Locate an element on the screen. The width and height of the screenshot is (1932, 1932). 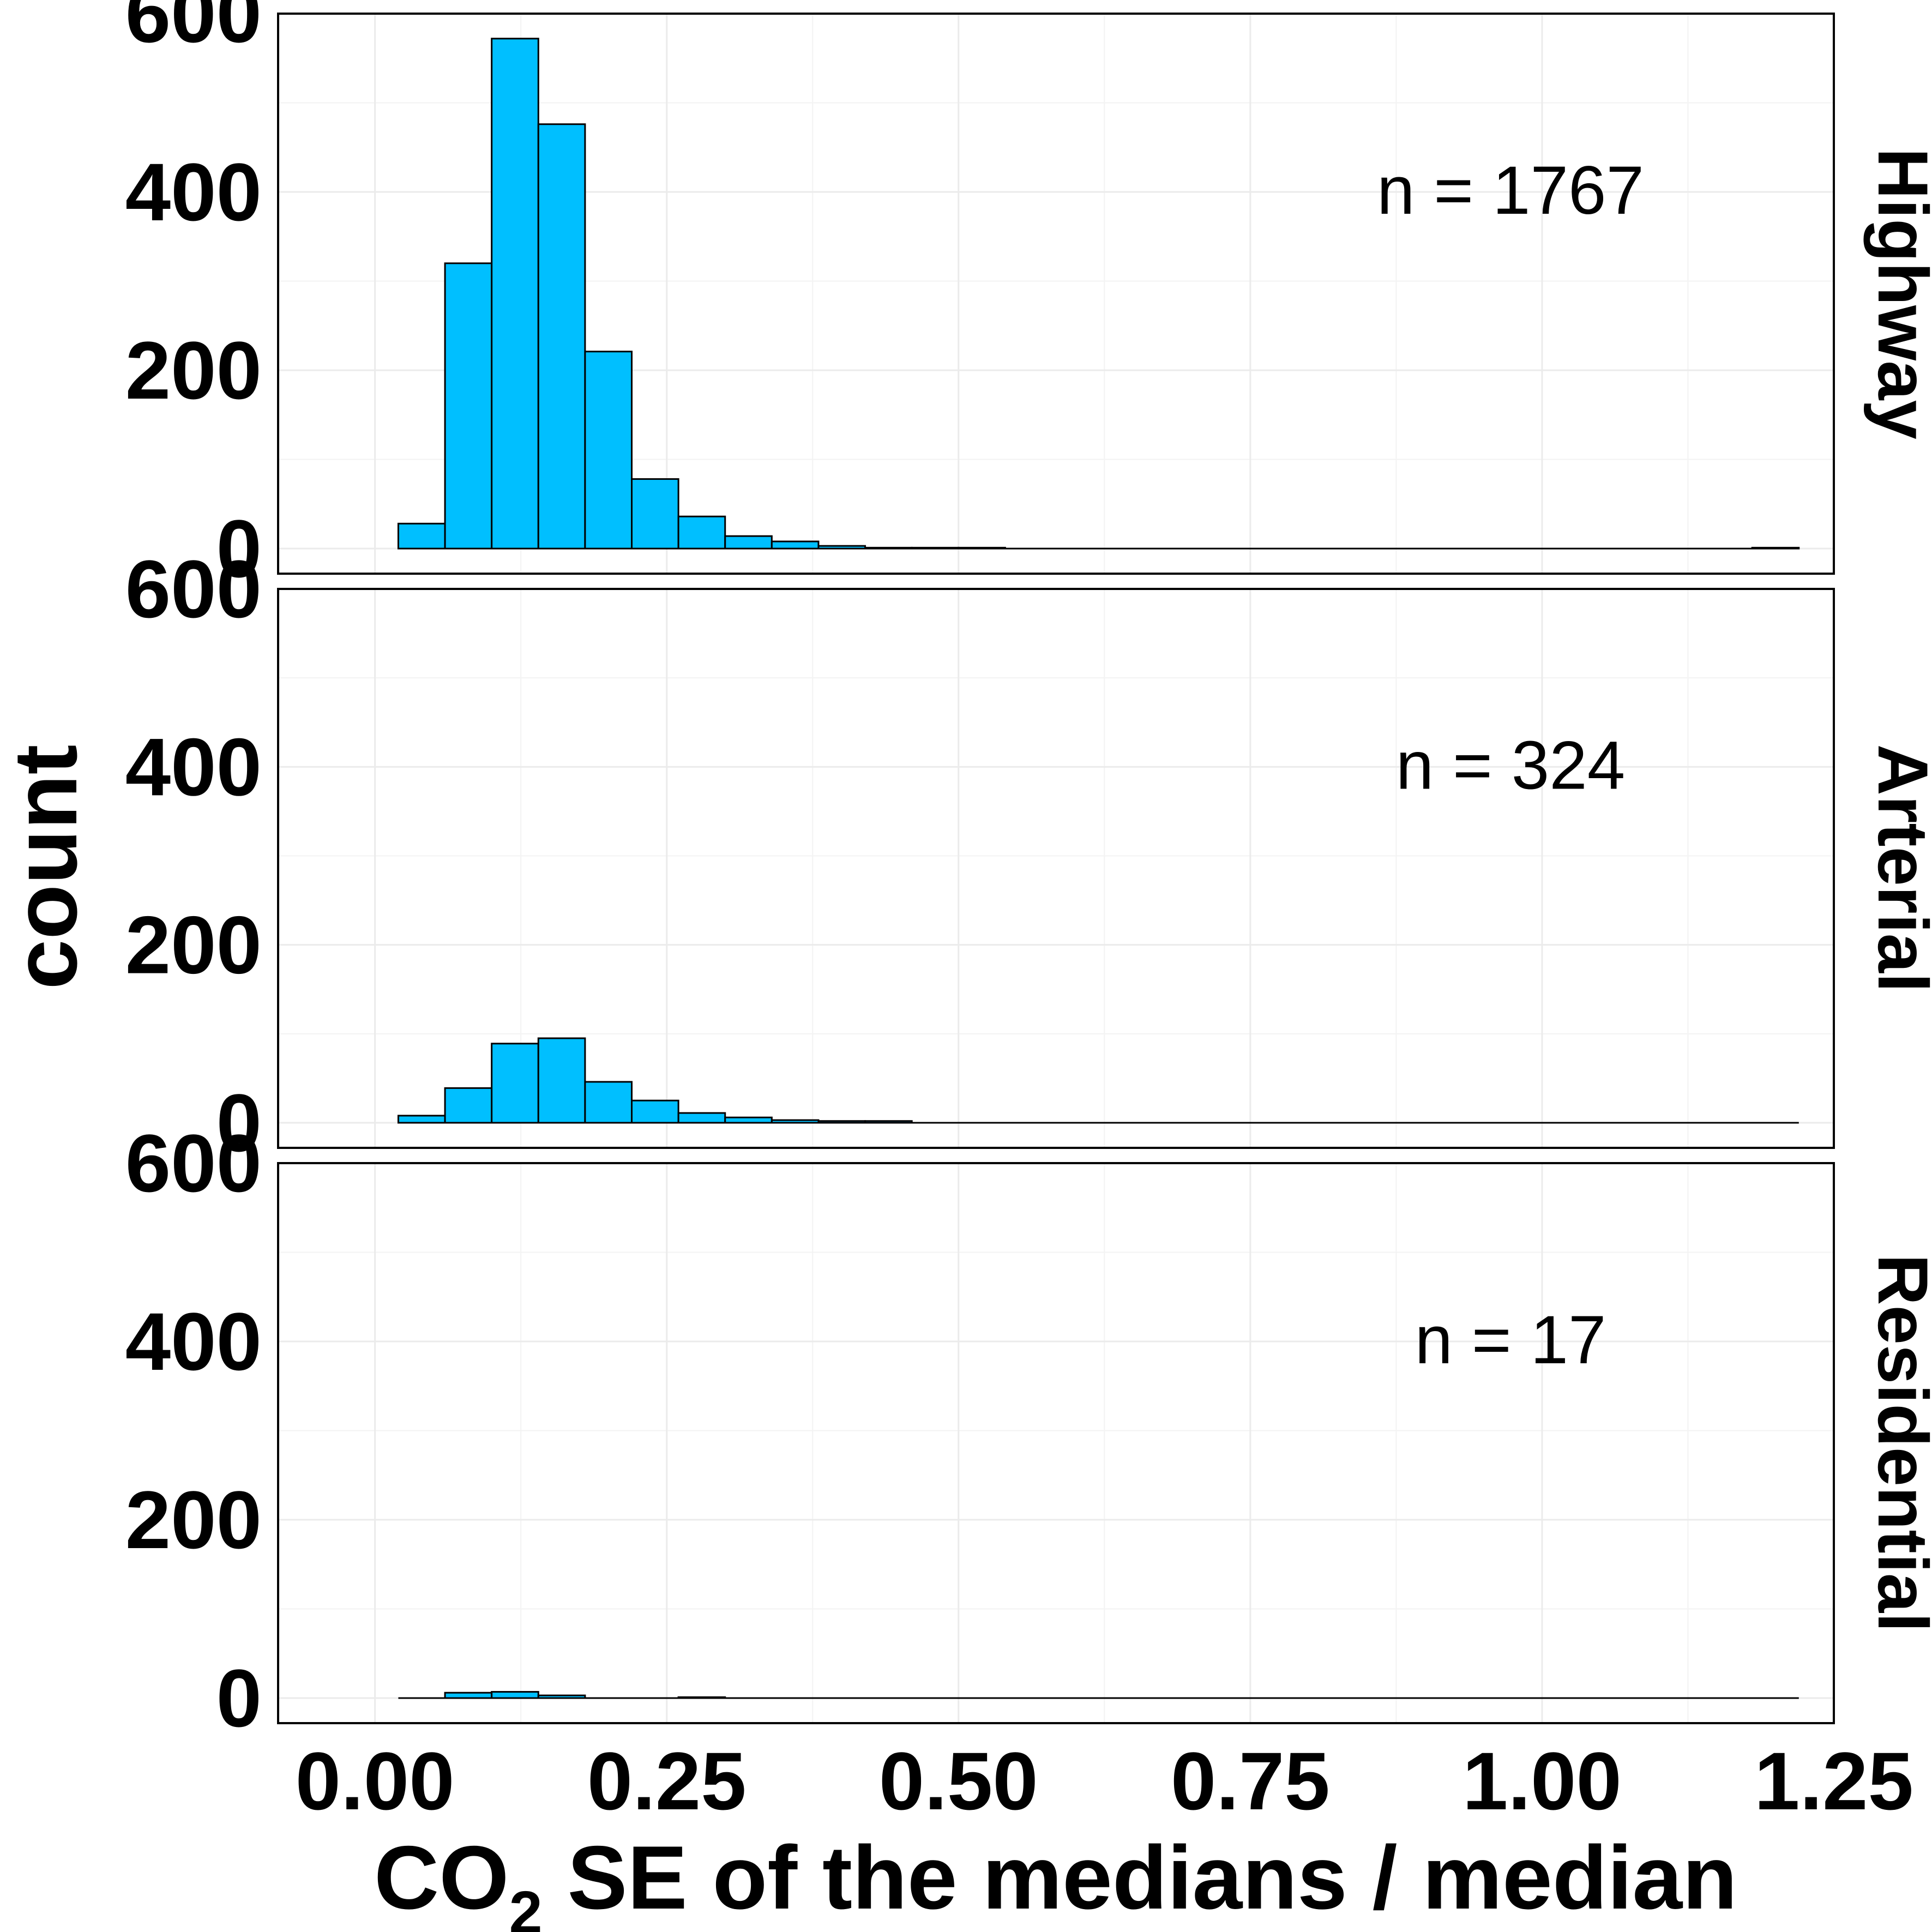
facet-strip-label: Arterial is located at coordinates (1897, 868).